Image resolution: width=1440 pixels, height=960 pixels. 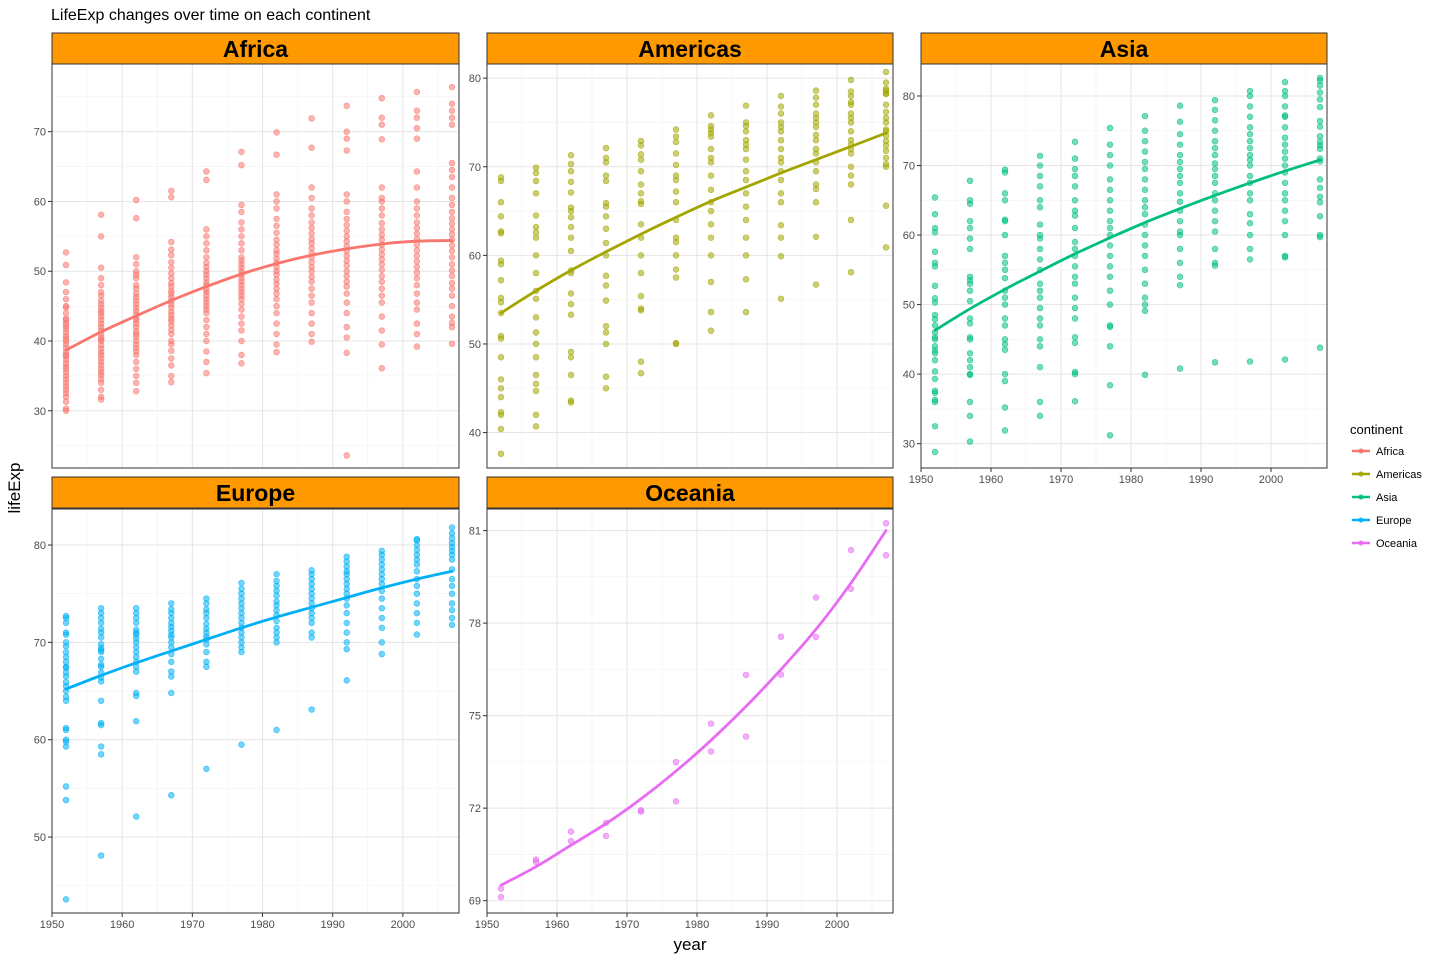 What do you see at coordinates (475, 168) in the screenshot?
I see `y-tick-label: 70` at bounding box center [475, 168].